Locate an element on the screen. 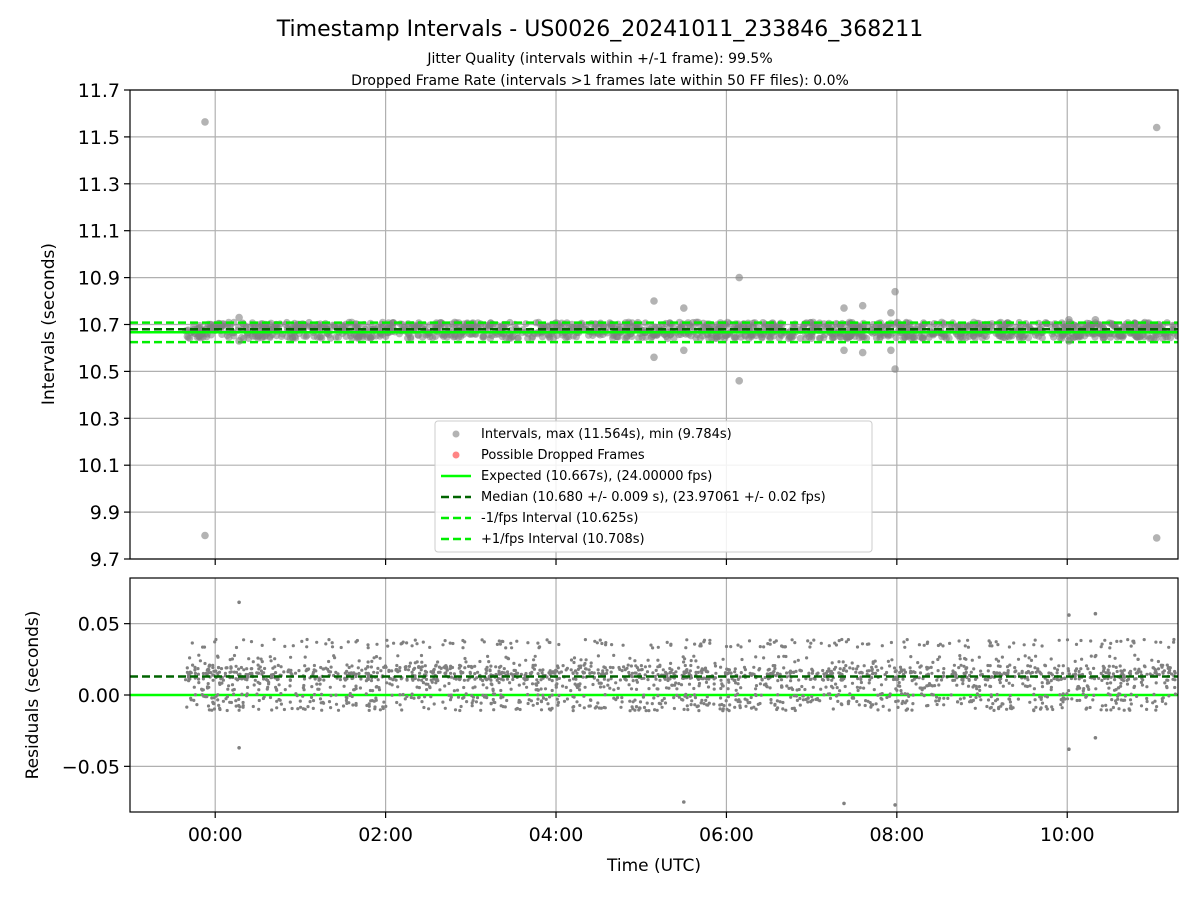 This screenshot has height=900, width=1200. residuals-y-ticks: 0.050.00−0.05 is located at coordinates (96, 696).